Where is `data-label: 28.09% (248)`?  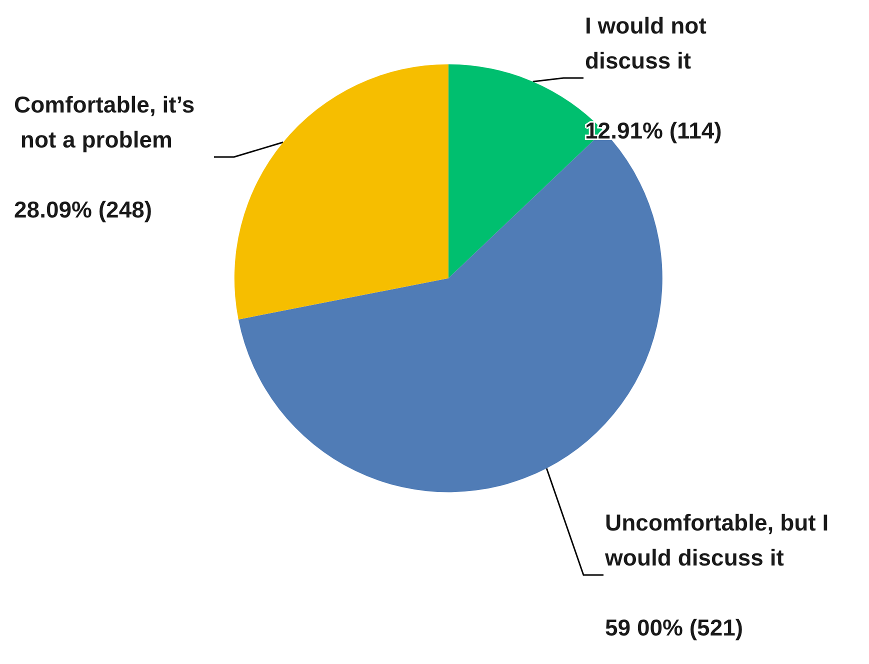 data-label: 28.09% (248) is located at coordinates (83, 209).